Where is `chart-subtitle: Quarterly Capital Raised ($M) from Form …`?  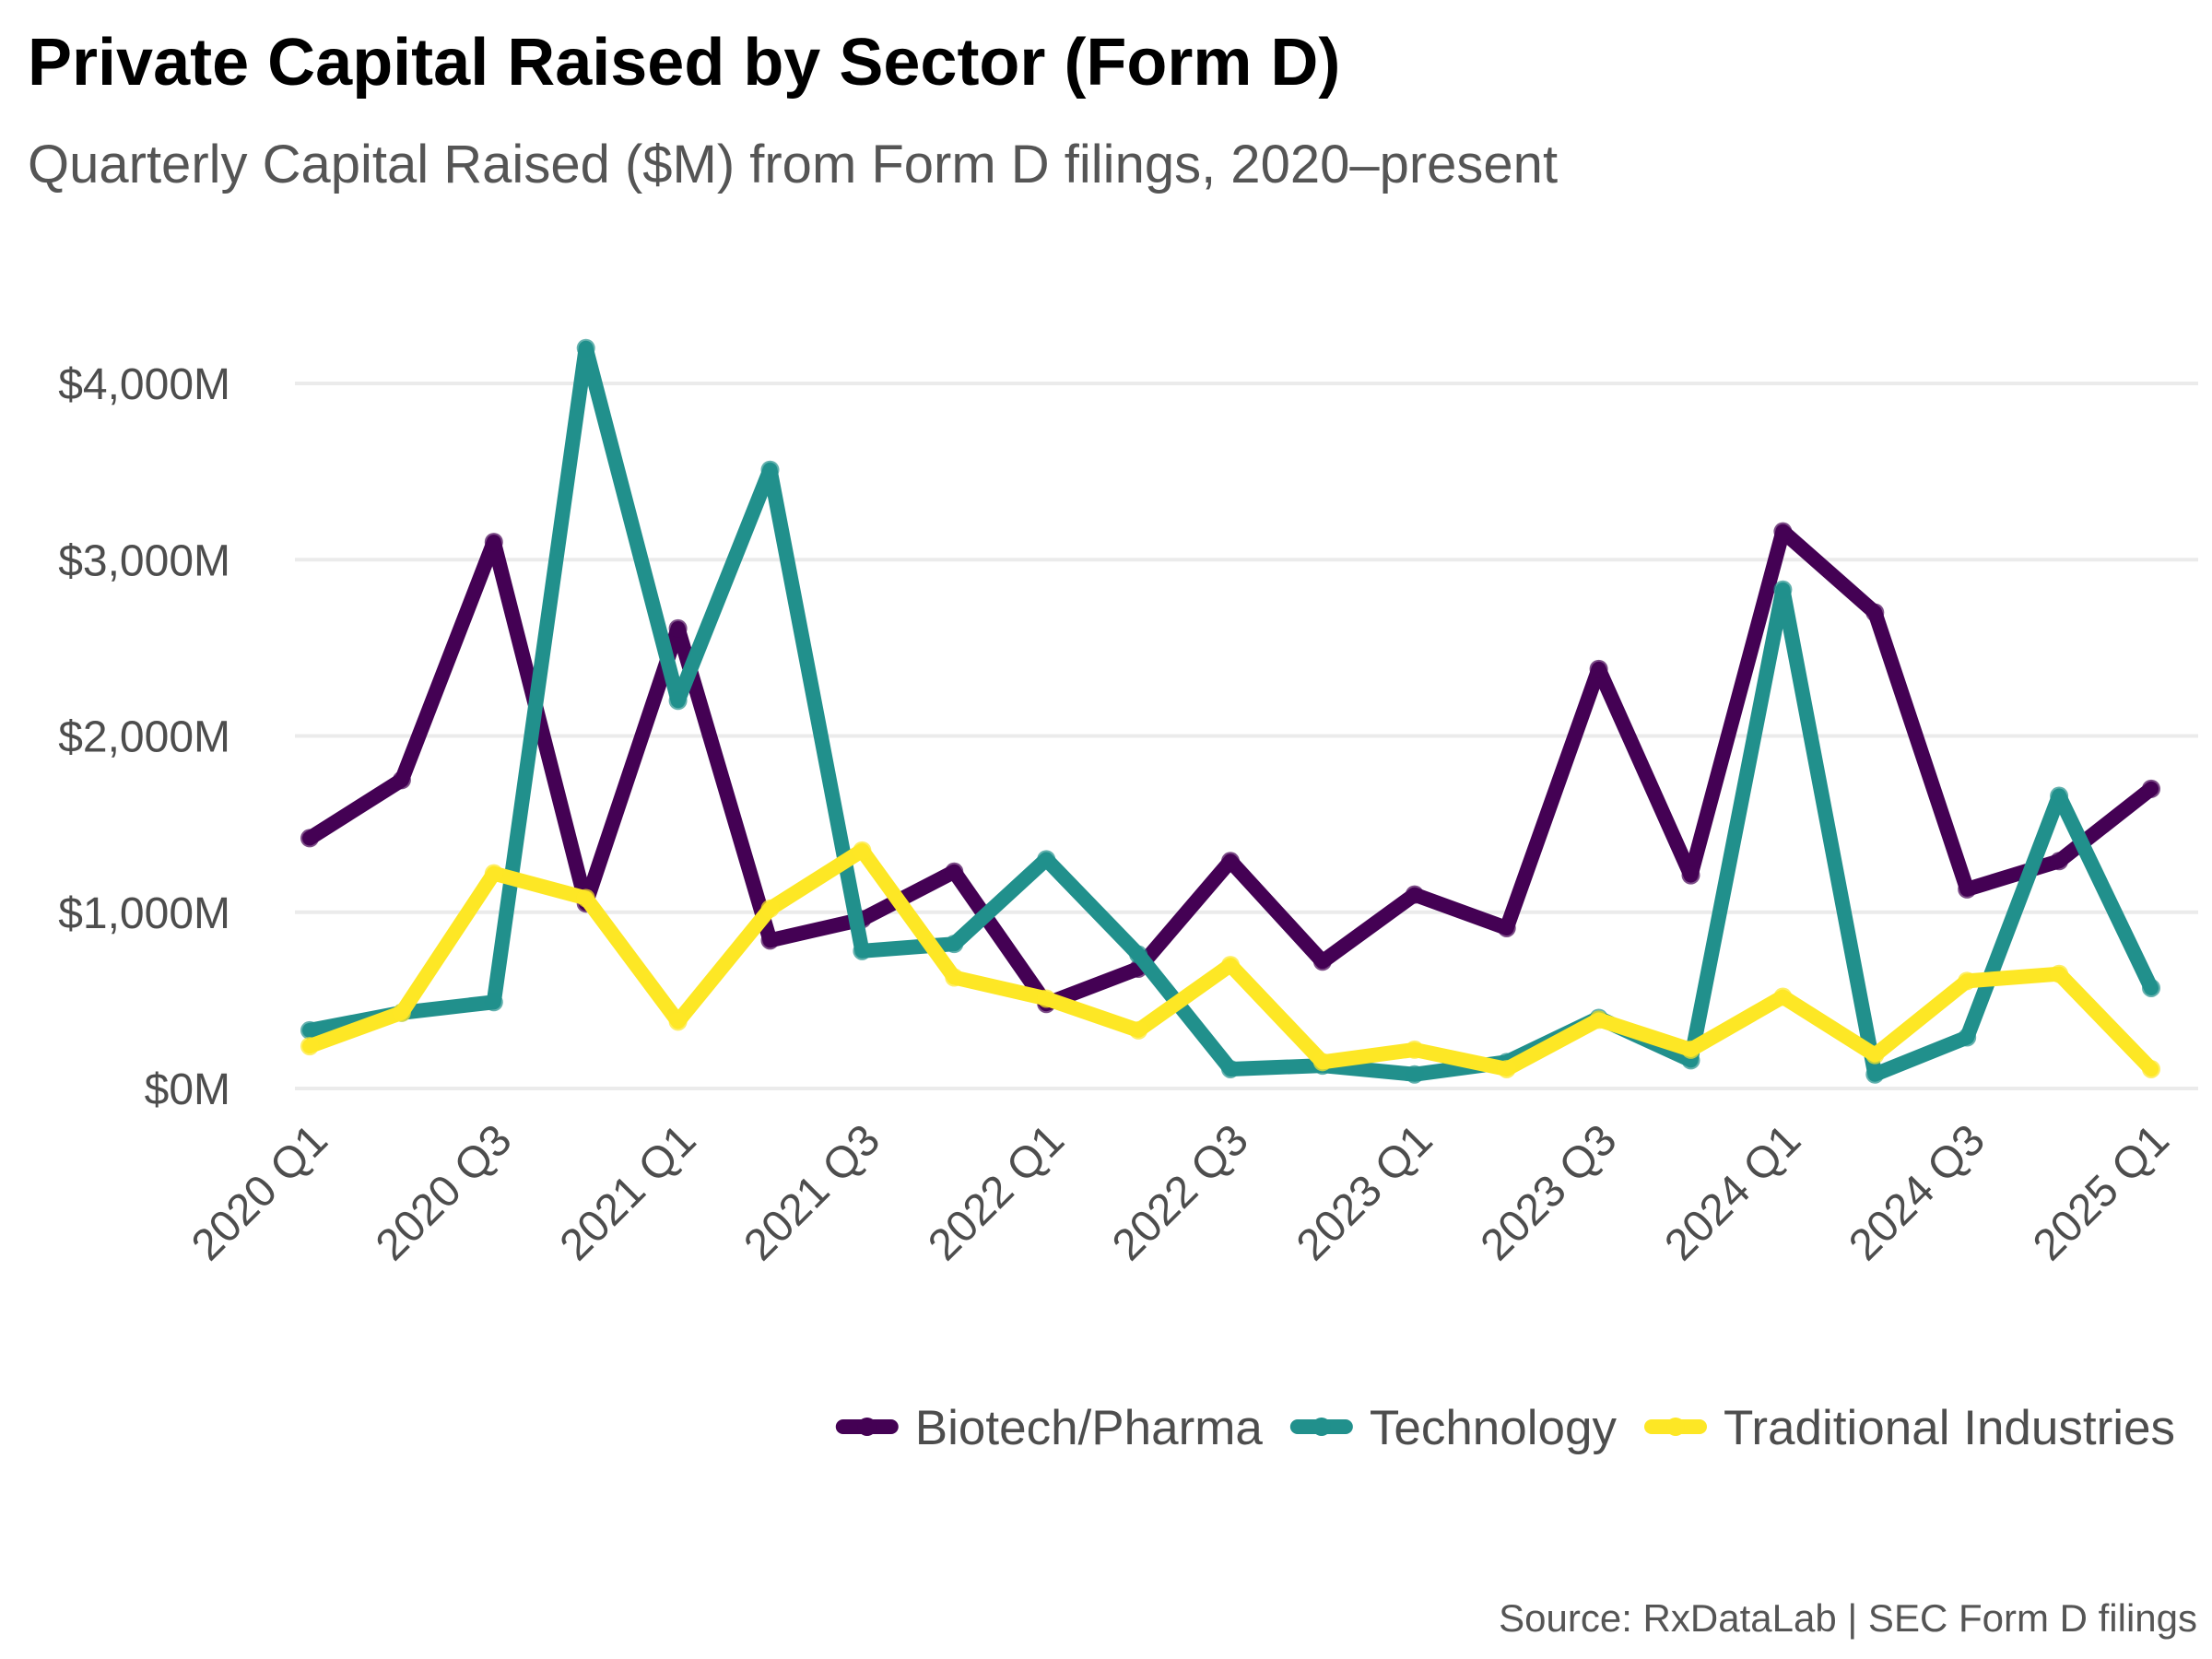
chart-subtitle: Quarterly Capital Raised ($M) from Form … is located at coordinates (793, 164).